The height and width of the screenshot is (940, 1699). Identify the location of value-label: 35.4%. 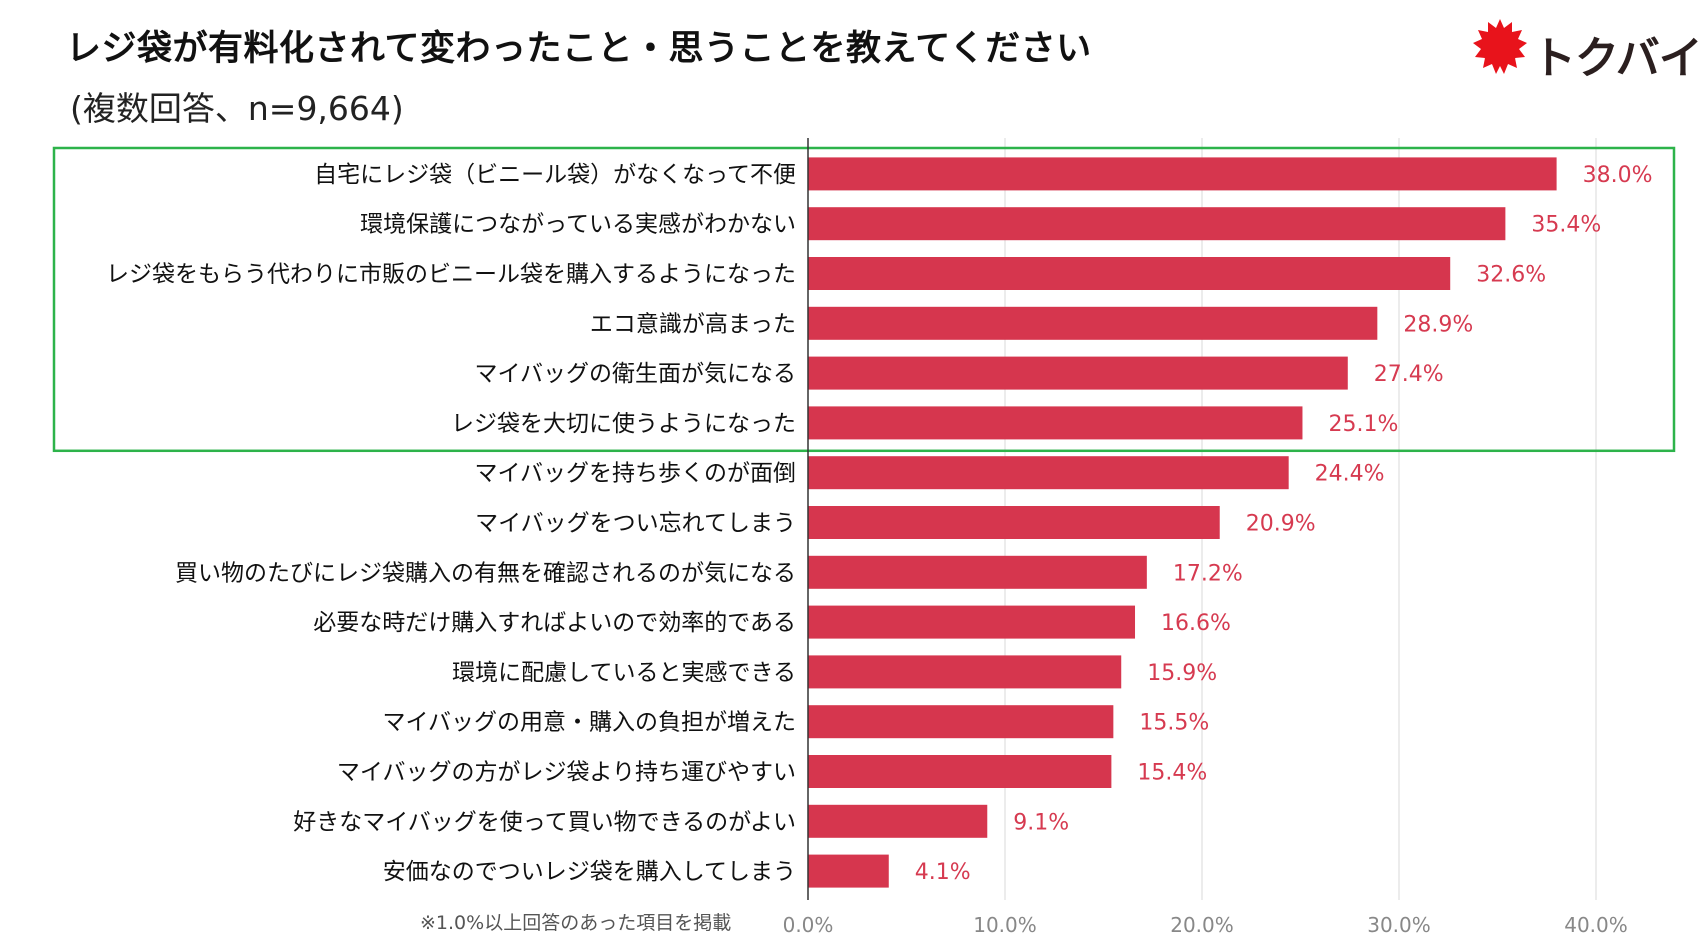
(1566, 225).